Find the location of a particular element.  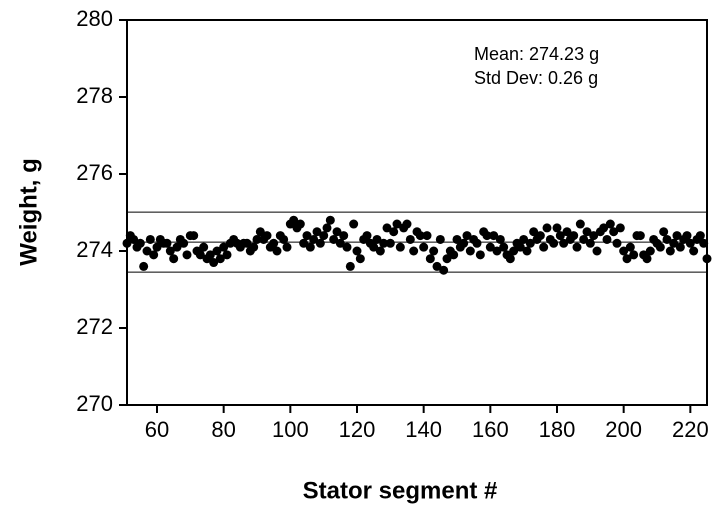

x-tick-label: 200 is located at coordinates (623, 429).